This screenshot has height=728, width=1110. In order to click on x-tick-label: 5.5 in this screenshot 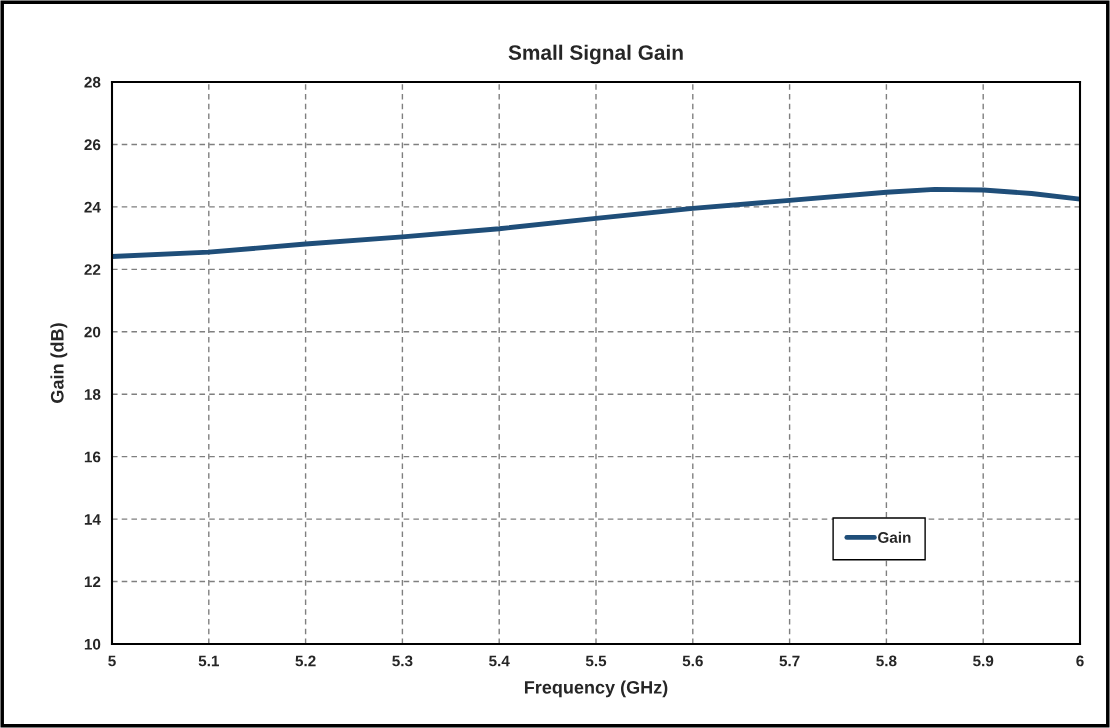, I will do `click(596, 661)`.